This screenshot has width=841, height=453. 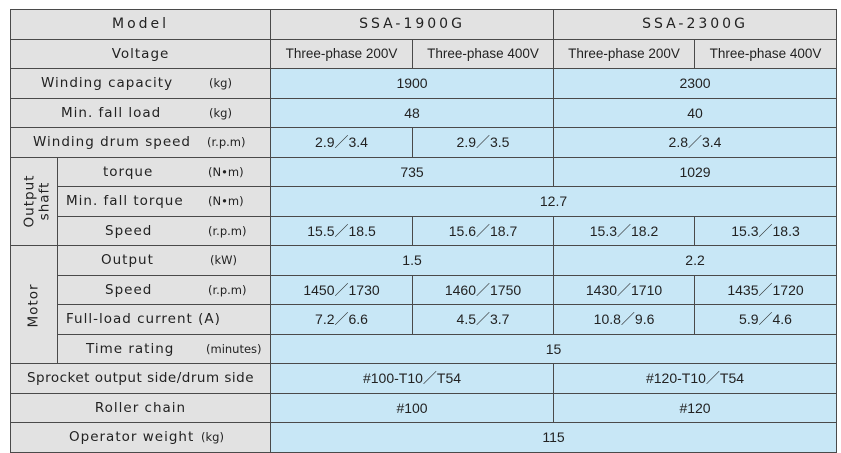 I want to click on label-text: Winding capacity, so click(x=107, y=83).